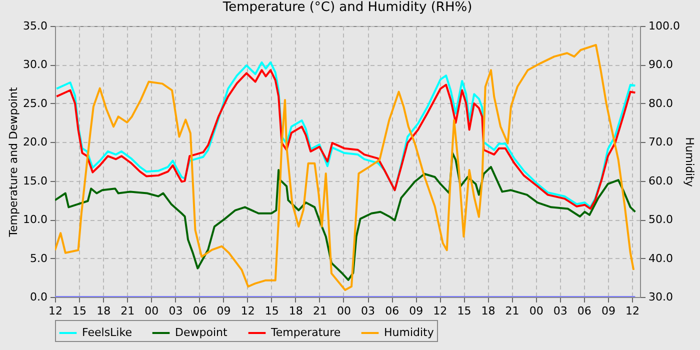 Image resolution: width=700 pixels, height=350 pixels. What do you see at coordinates (660, 142) in the screenshot?
I see `y2-tick-label: 70.0` at bounding box center [660, 142].